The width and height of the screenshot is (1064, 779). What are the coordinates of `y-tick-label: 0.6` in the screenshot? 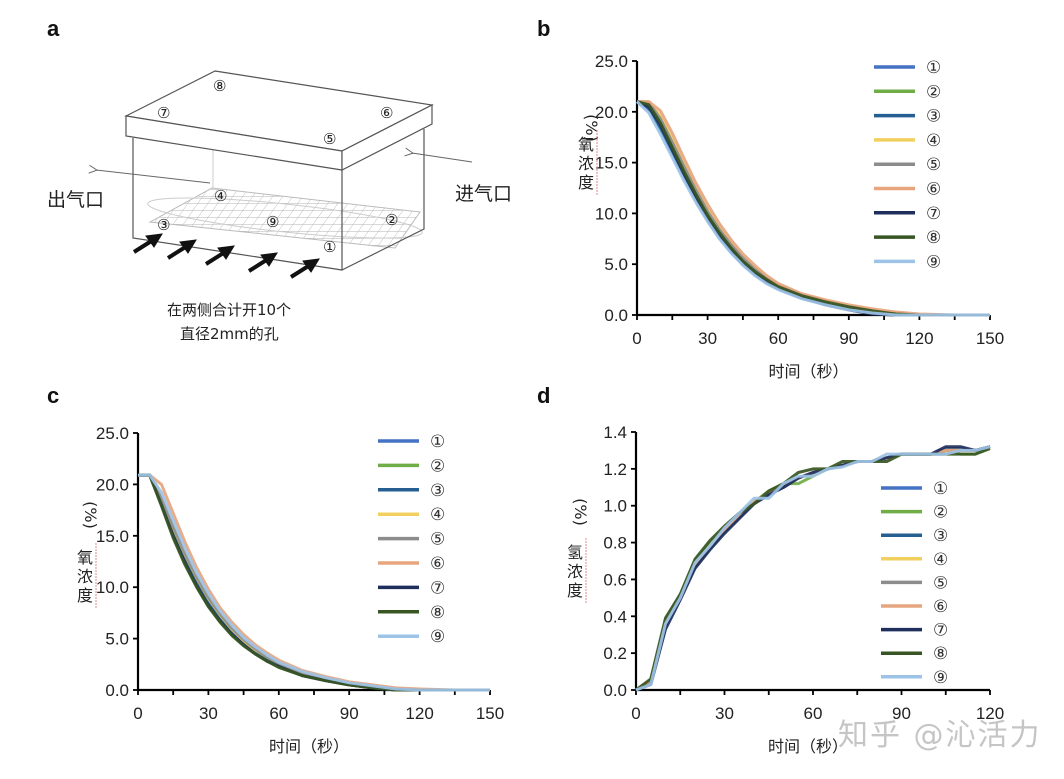 It's located at (615, 579).